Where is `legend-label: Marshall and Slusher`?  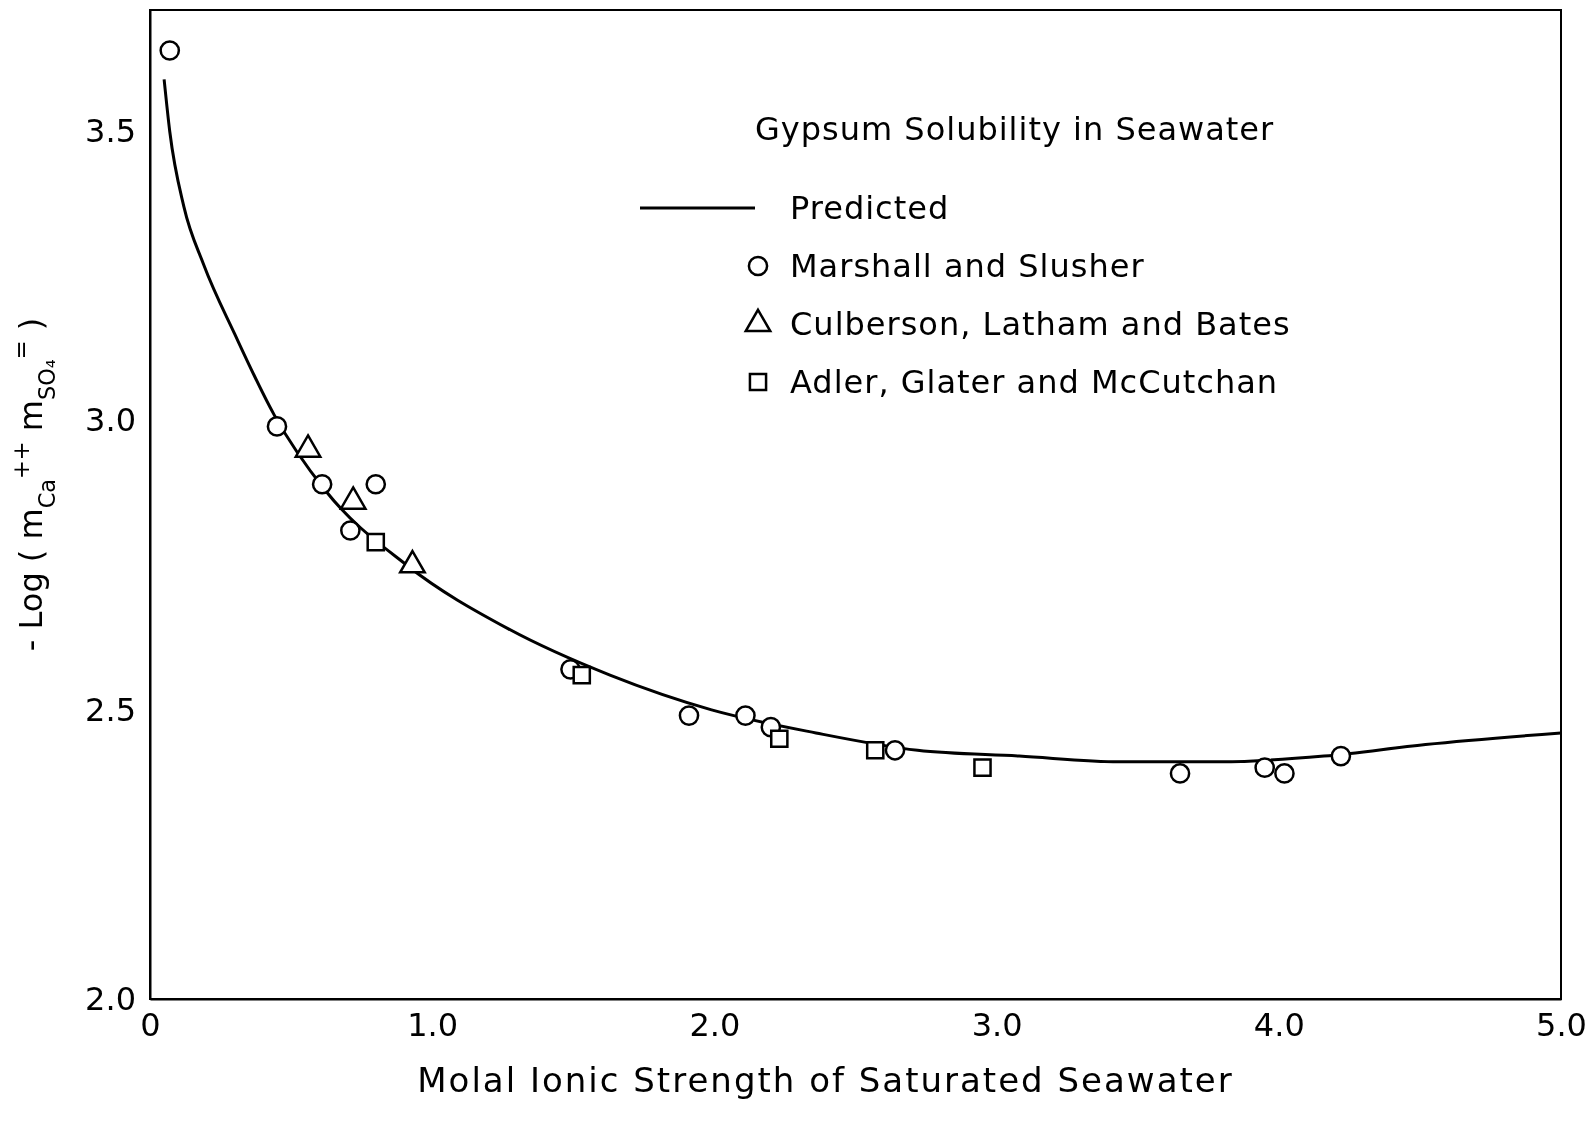
legend-label: Marshall and Slusher is located at coordinates (967, 266).